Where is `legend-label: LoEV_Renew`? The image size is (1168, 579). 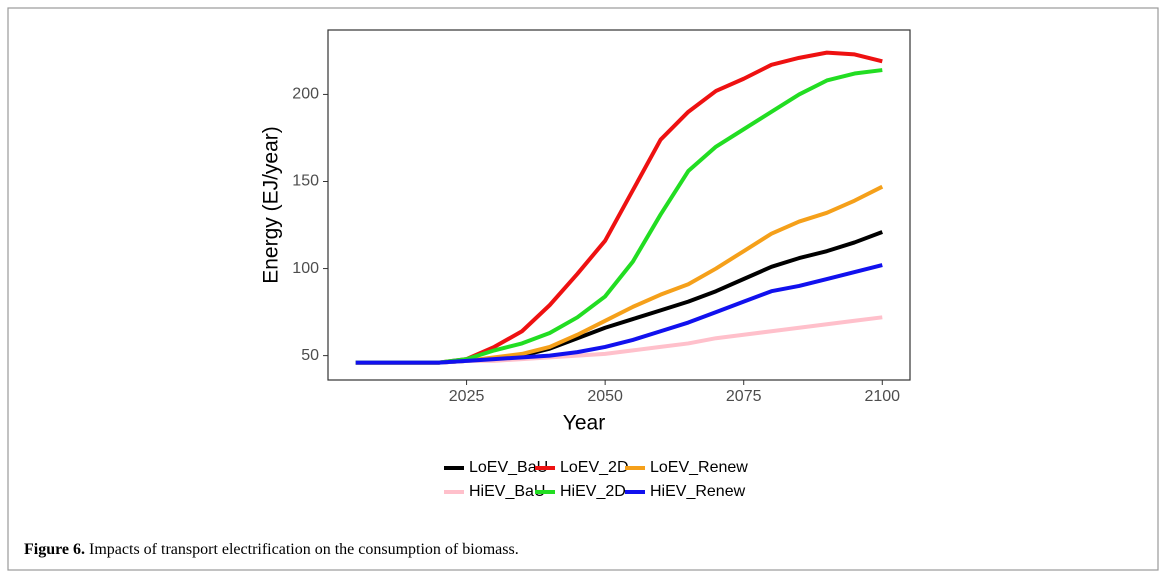 legend-label: LoEV_Renew is located at coordinates (699, 467).